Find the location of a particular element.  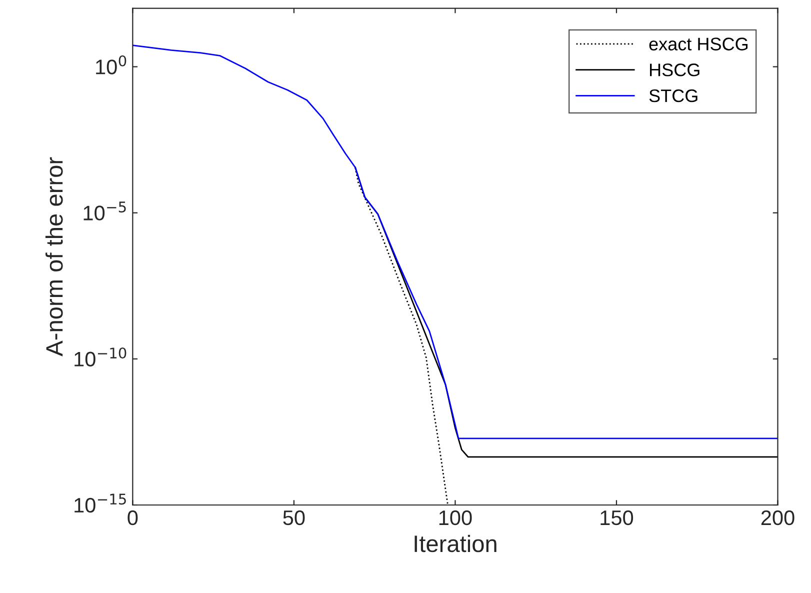

x-axis-title: Iteration is located at coordinates (455, 543).